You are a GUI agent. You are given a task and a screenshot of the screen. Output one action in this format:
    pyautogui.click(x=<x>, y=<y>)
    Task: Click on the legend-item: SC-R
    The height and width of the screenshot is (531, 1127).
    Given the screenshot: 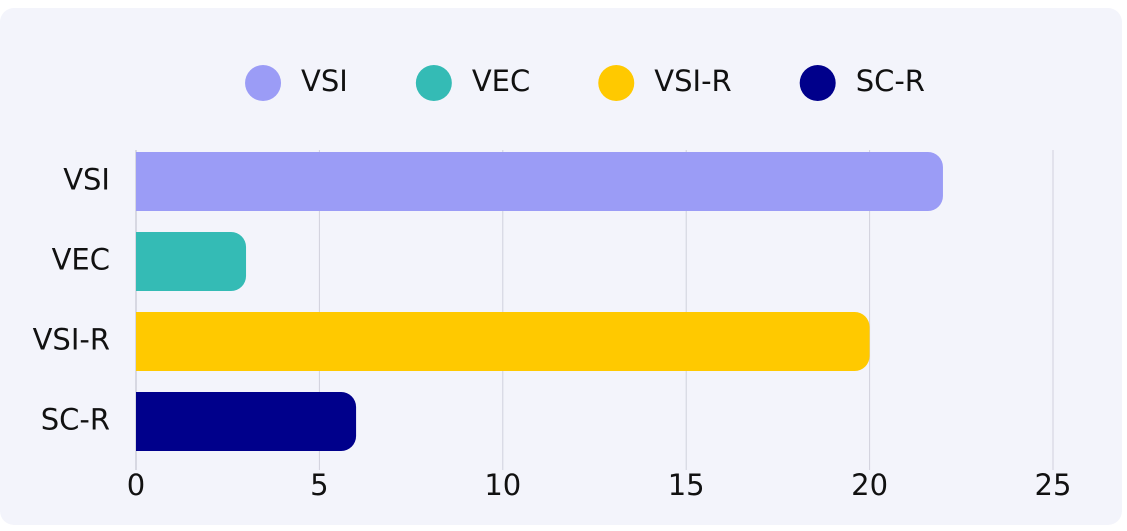 What is the action you would take?
    pyautogui.click(x=862, y=82)
    